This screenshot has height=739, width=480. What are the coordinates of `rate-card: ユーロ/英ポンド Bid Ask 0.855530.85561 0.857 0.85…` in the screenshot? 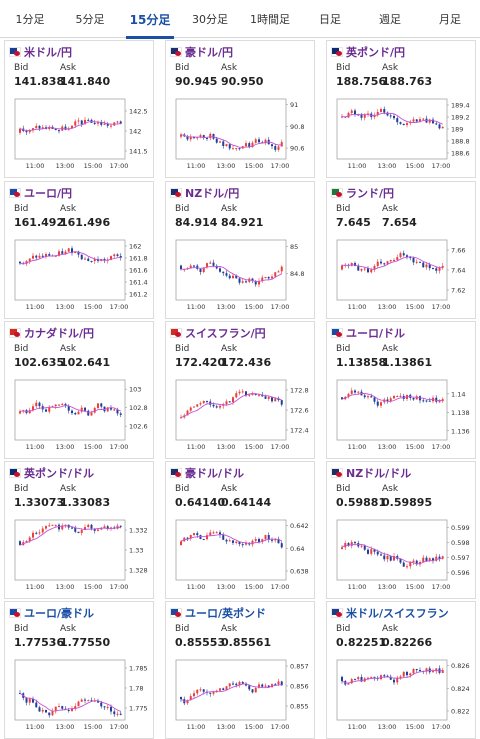 It's located at (240, 670).